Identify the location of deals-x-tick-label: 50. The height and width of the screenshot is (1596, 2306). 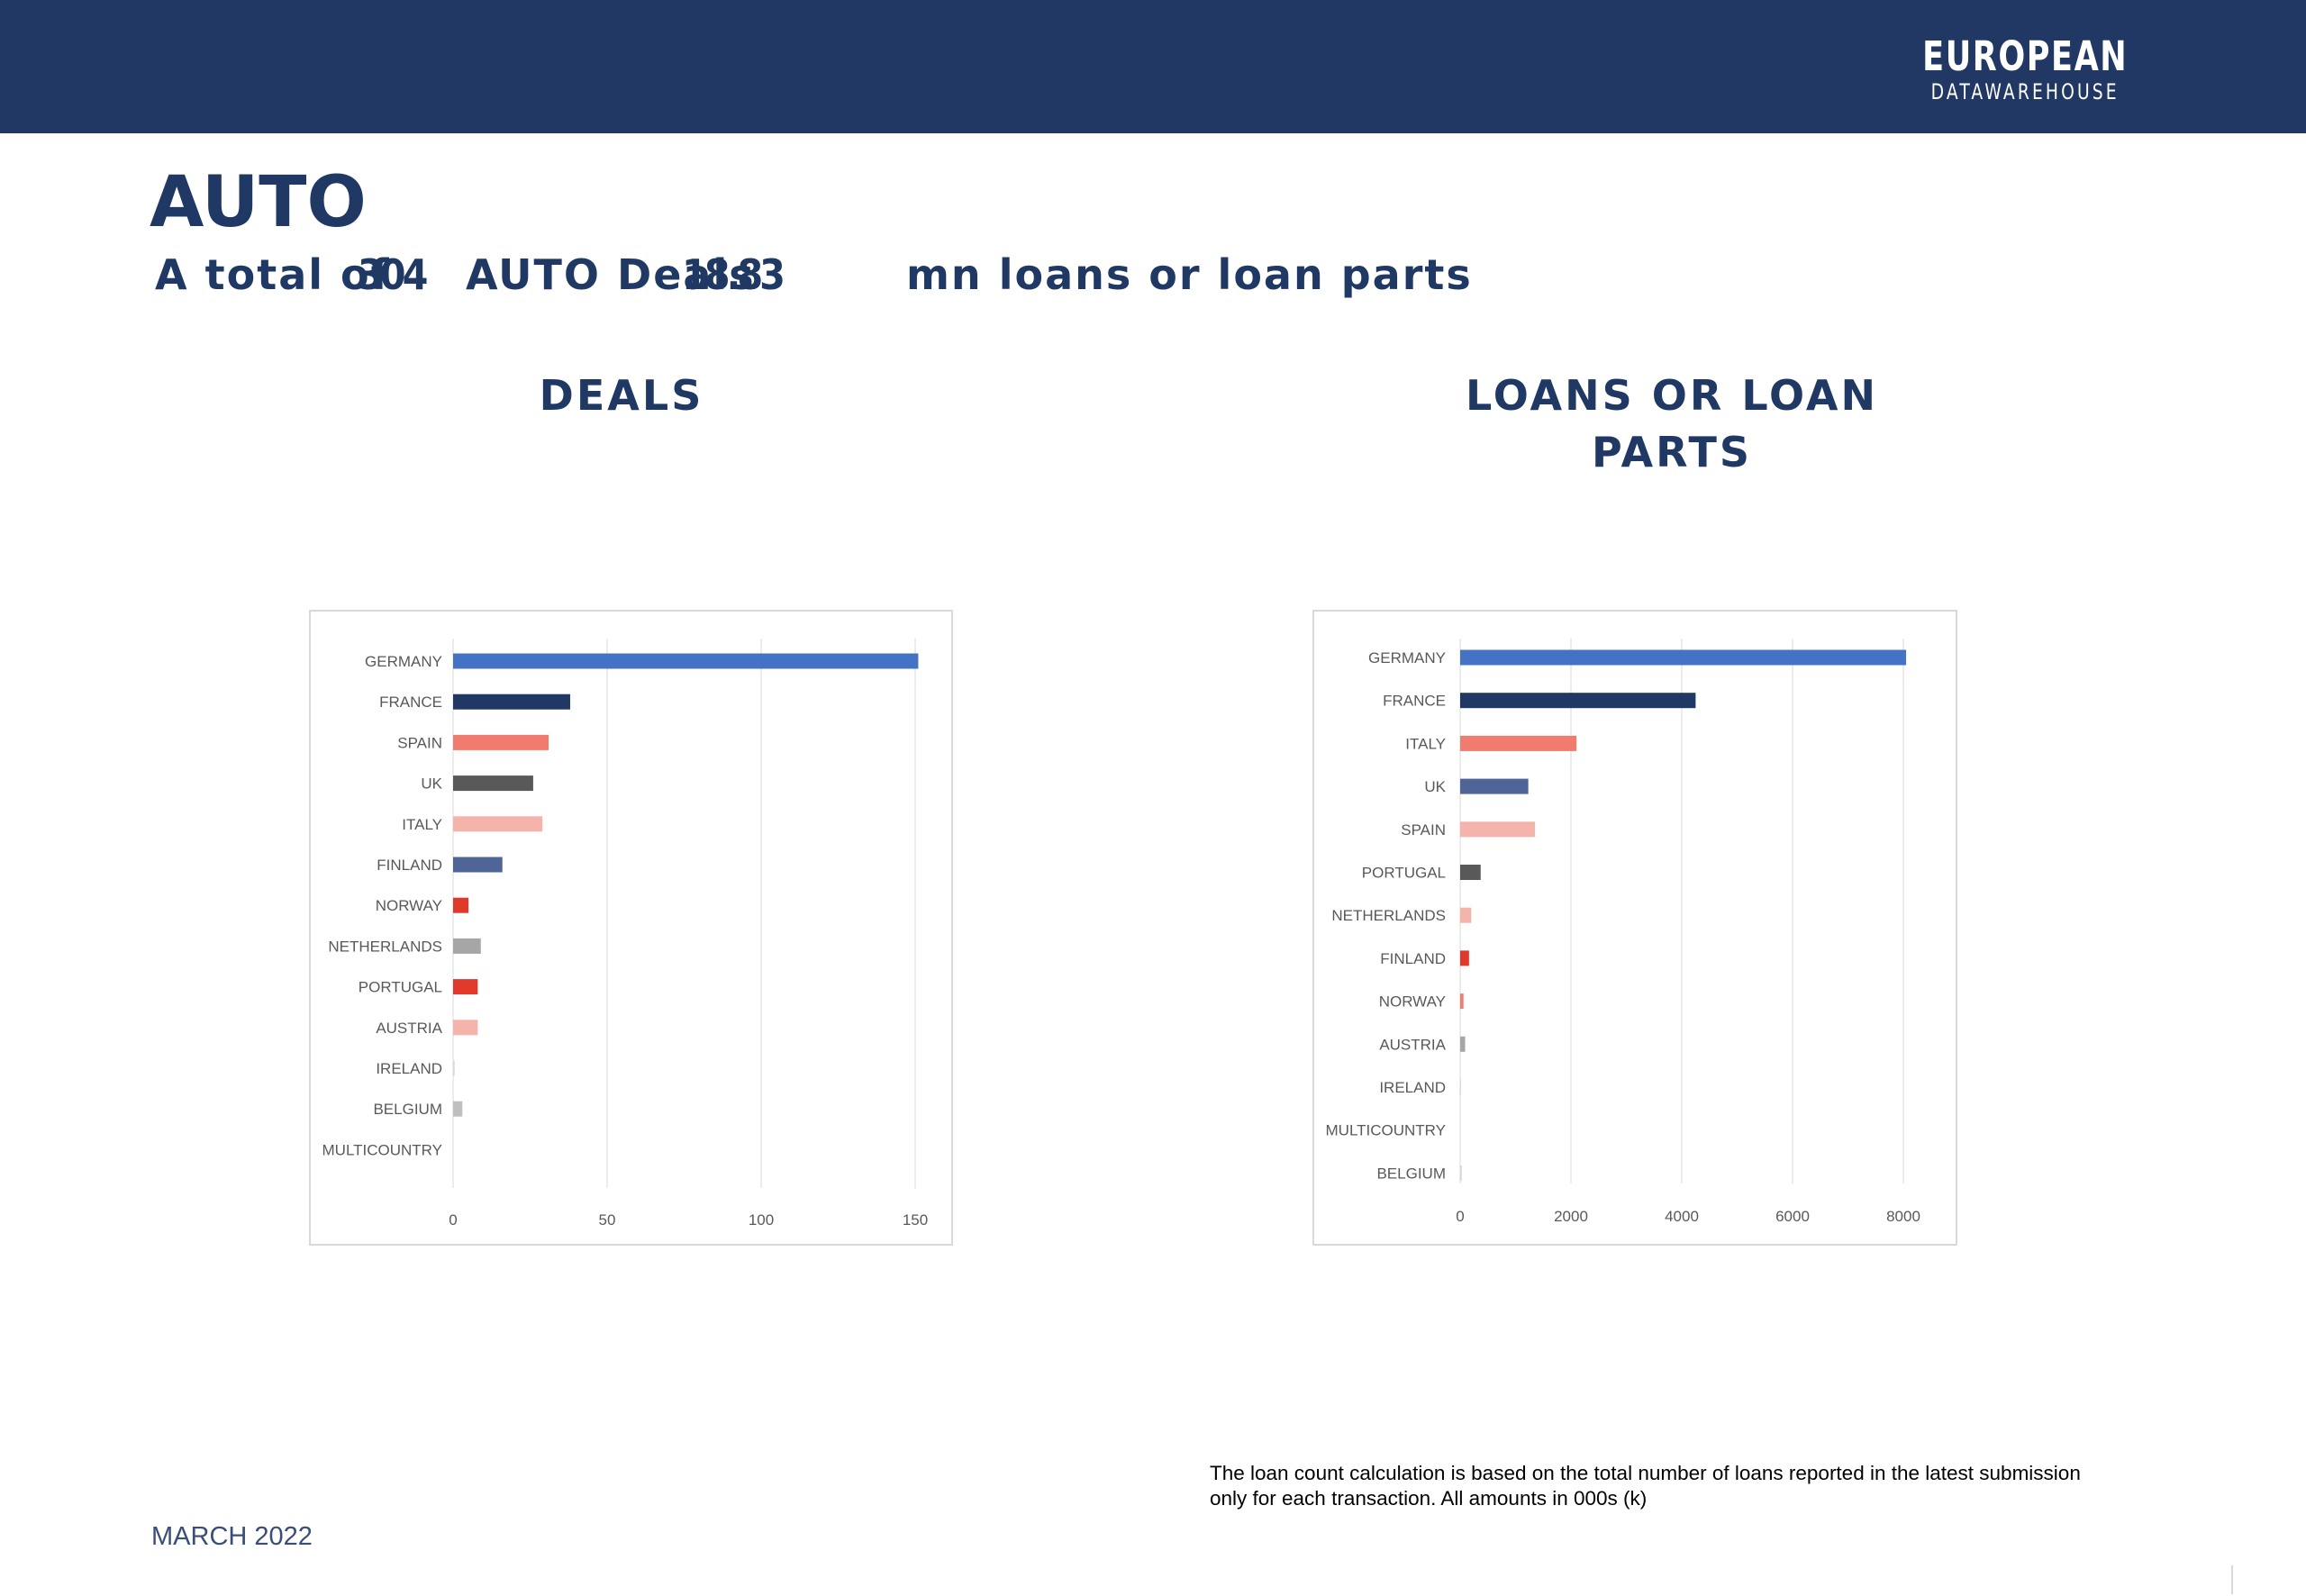
(607, 1220).